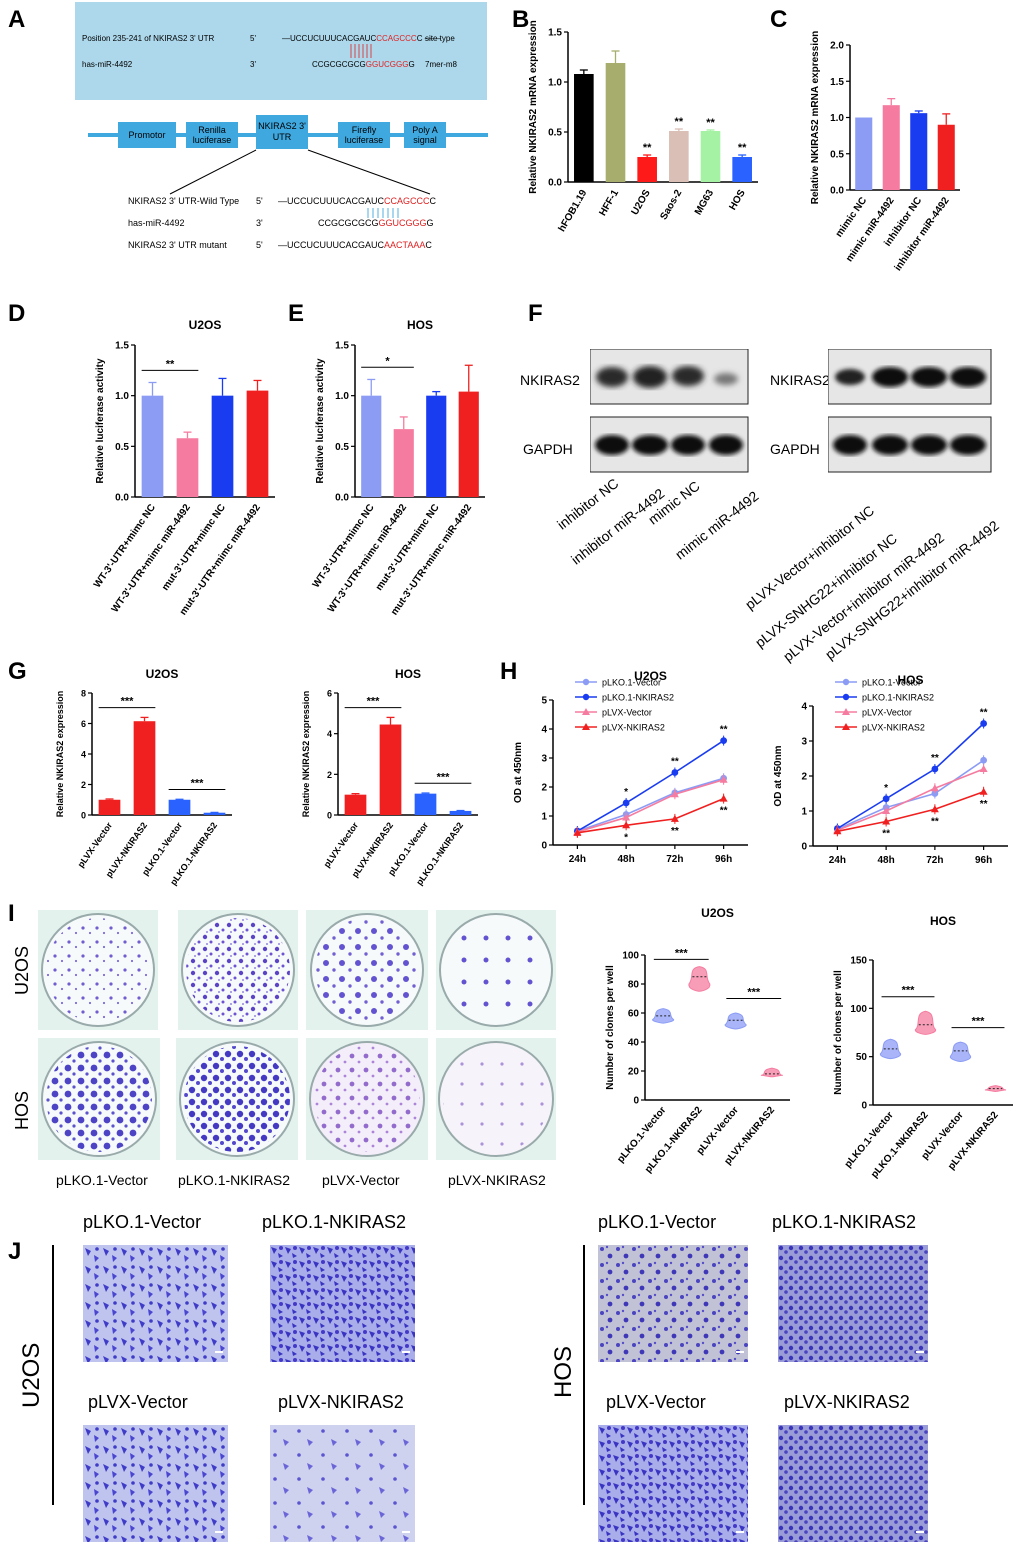 The height and width of the screenshot is (1548, 1020). Describe the element at coordinates (673, 1483) in the screenshot. I see `transwell-hos-plvx-vector` at that location.